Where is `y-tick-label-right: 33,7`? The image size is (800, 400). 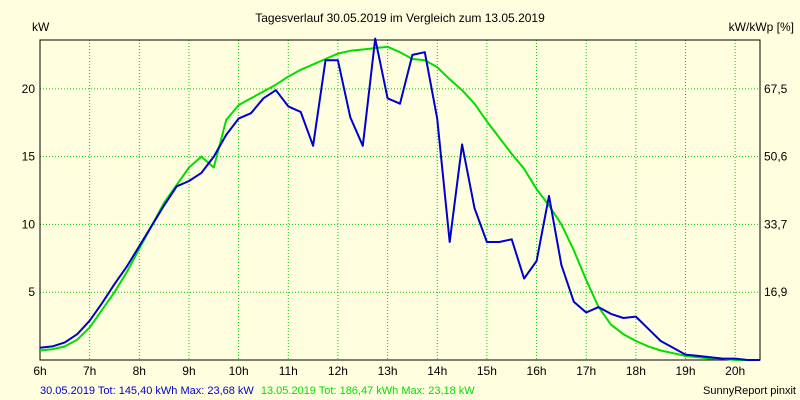
y-tick-label-right: 33,7 is located at coordinates (776, 224).